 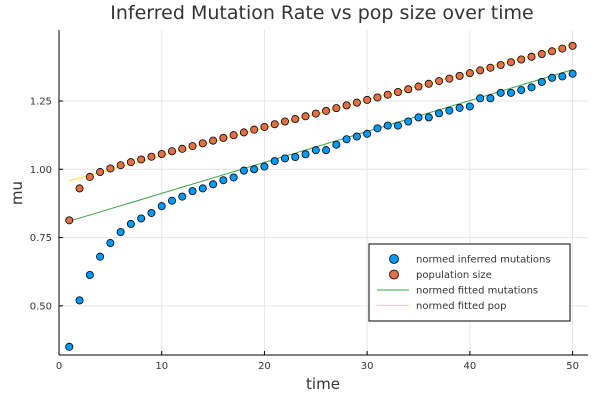 What do you see at coordinates (46, 204) in the screenshot?
I see `y-ticks: 0.50 0.75 1.00 1.25` at bounding box center [46, 204].